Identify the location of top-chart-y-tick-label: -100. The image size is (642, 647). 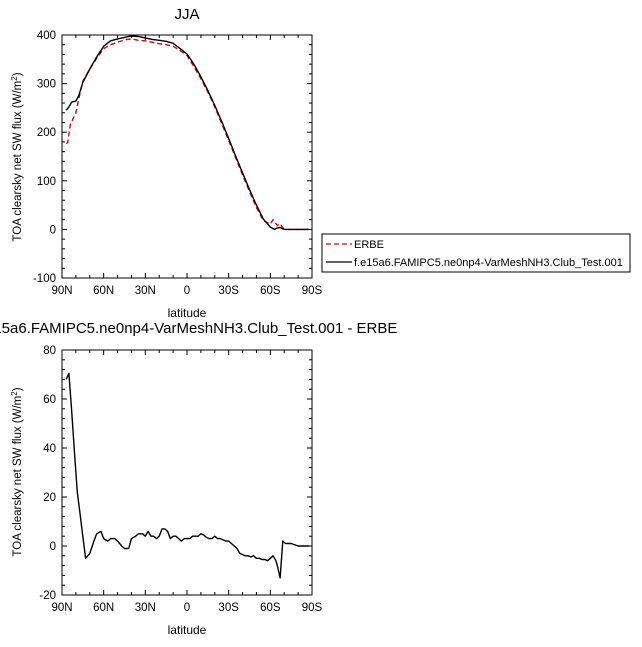
(44, 279).